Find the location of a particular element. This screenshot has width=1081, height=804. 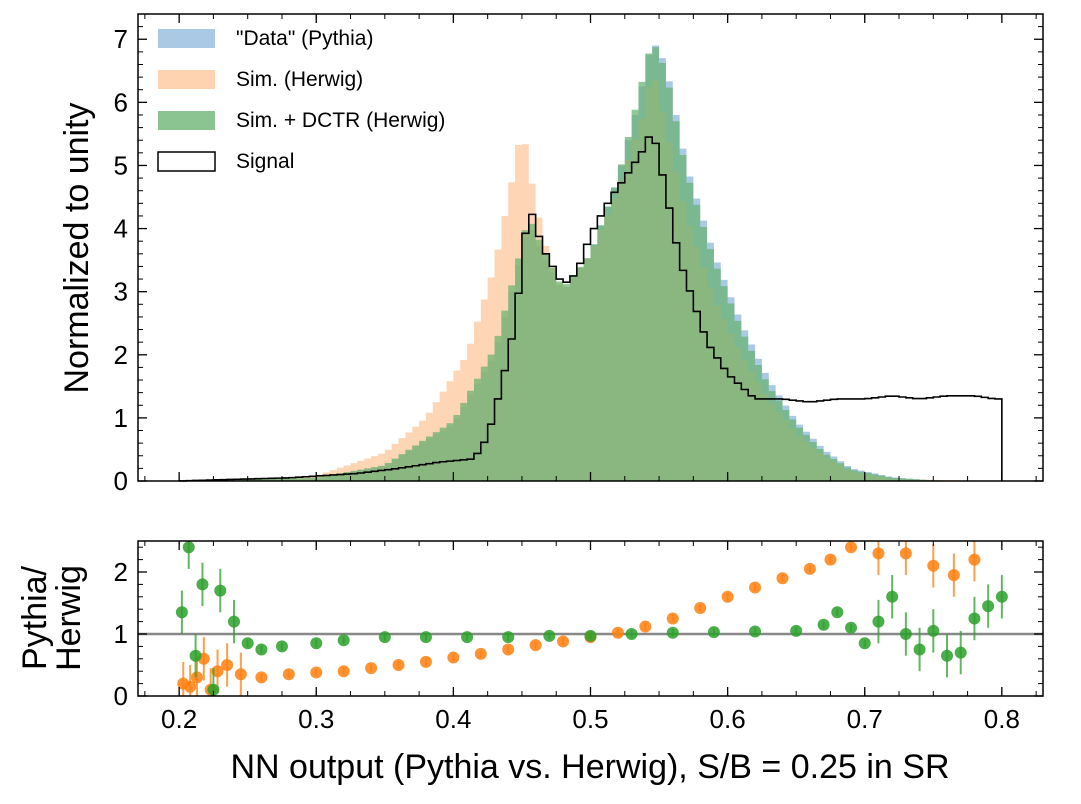

ratio-x-tick-label: 0.5 is located at coordinates (590, 719).